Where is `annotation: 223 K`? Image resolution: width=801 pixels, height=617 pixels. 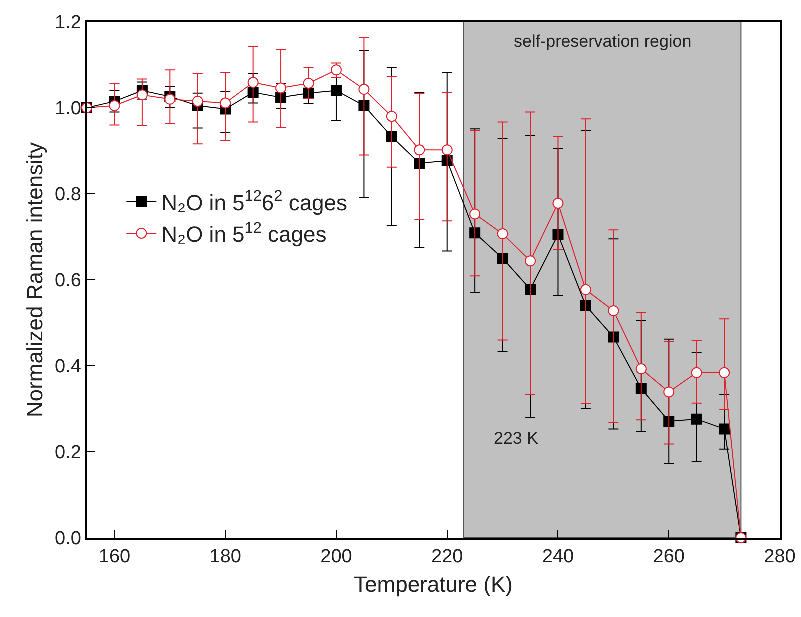
annotation: 223 K is located at coordinates (517, 438).